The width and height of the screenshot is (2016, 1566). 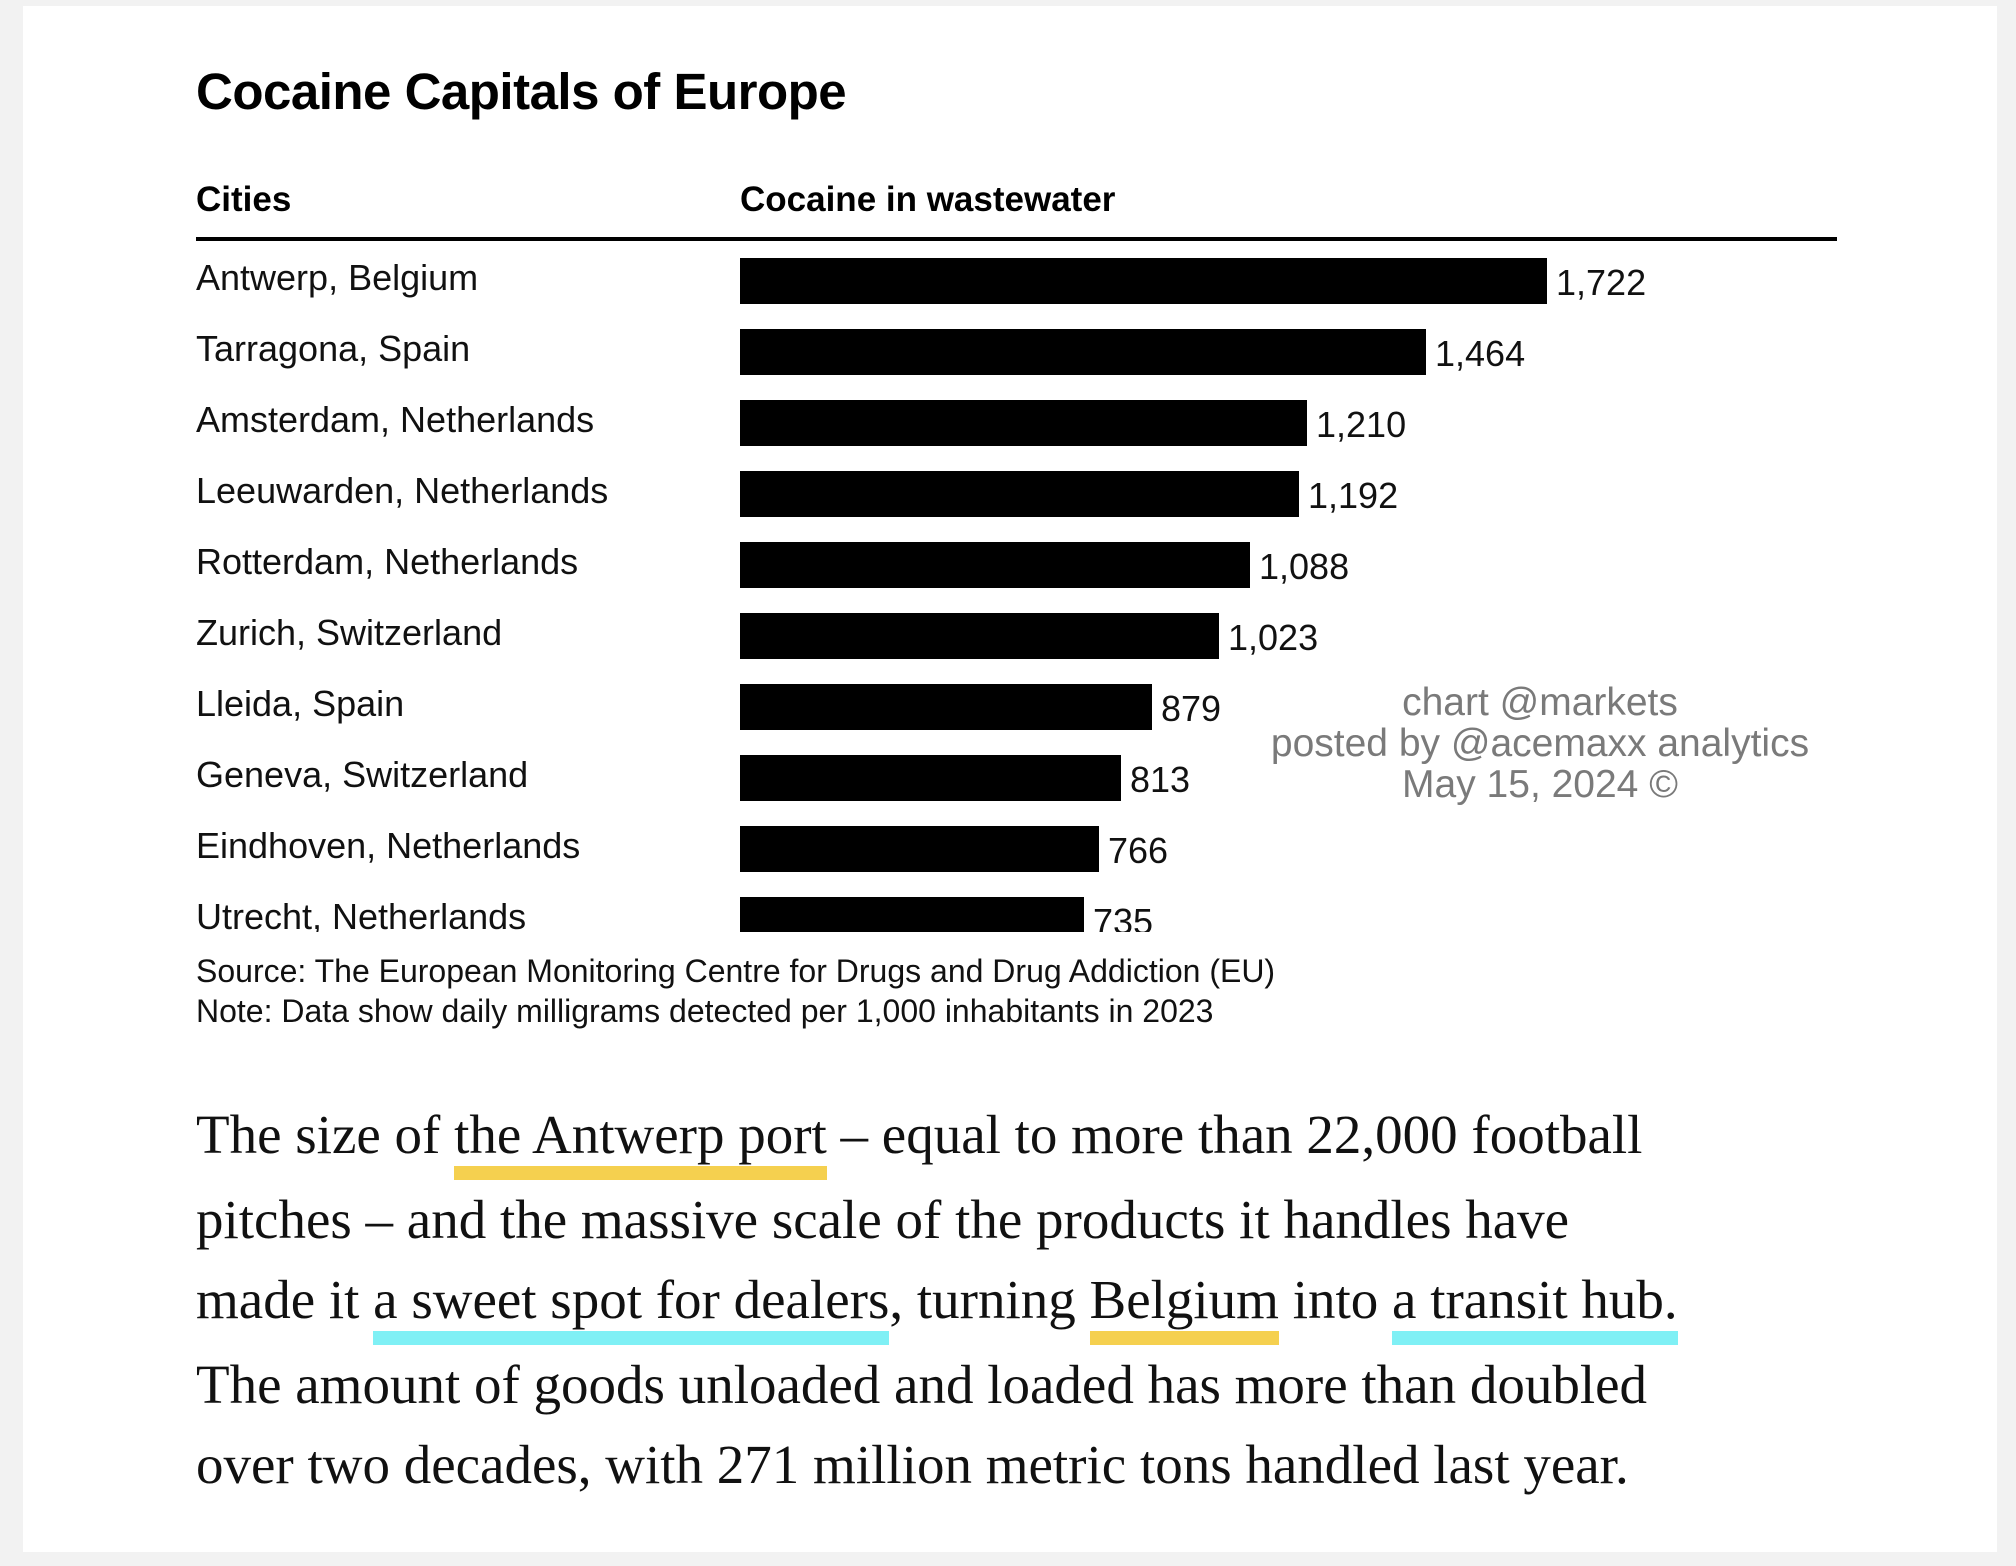 I want to click on bar-value-label: 1,088, so click(x=1304, y=566).